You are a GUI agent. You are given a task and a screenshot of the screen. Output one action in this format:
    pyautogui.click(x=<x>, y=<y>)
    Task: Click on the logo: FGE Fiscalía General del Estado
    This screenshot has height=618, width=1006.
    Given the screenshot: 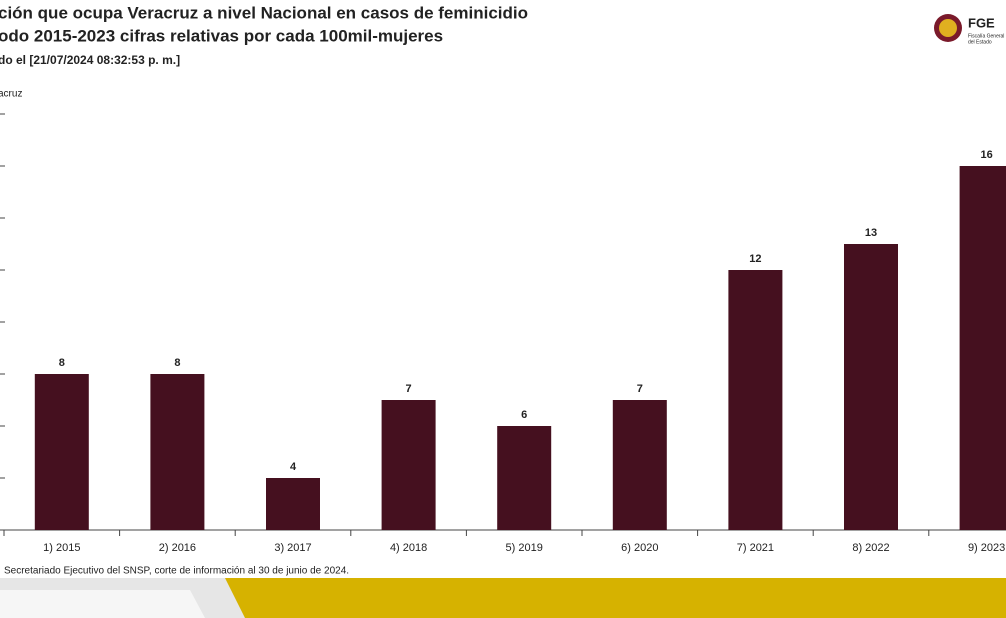 What is the action you would take?
    pyautogui.click(x=969, y=29)
    